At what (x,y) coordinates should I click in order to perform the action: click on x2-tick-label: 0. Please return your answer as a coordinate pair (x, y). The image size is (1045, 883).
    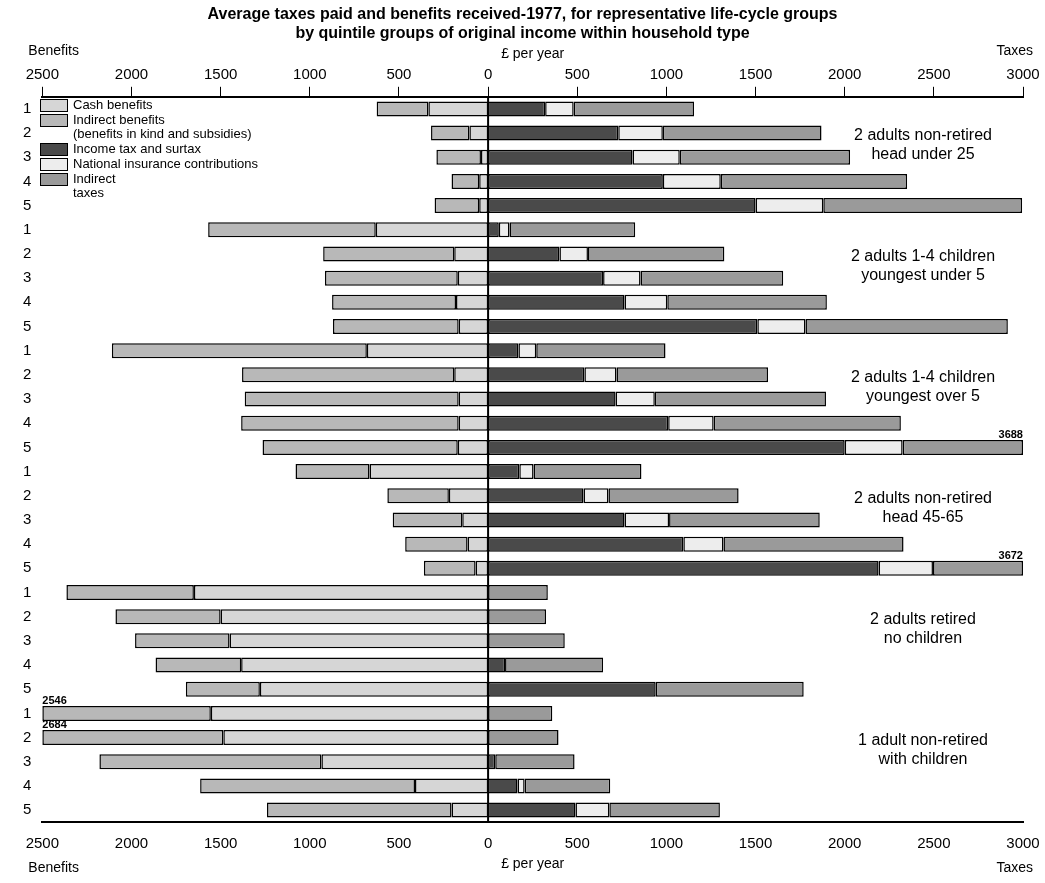
    Looking at the image, I should click on (488, 73).